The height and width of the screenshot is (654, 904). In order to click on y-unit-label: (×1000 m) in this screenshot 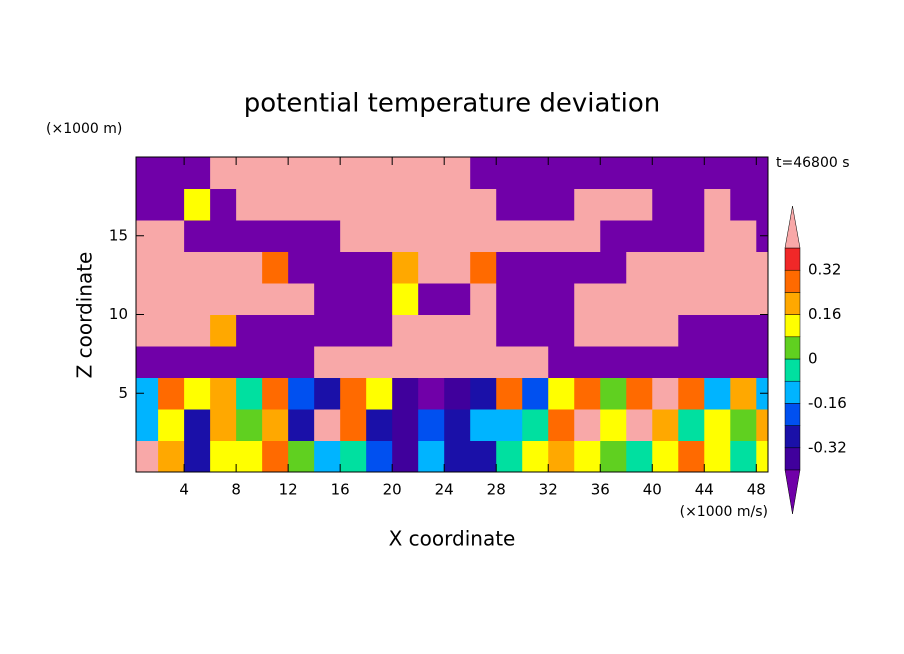, I will do `click(84, 129)`.